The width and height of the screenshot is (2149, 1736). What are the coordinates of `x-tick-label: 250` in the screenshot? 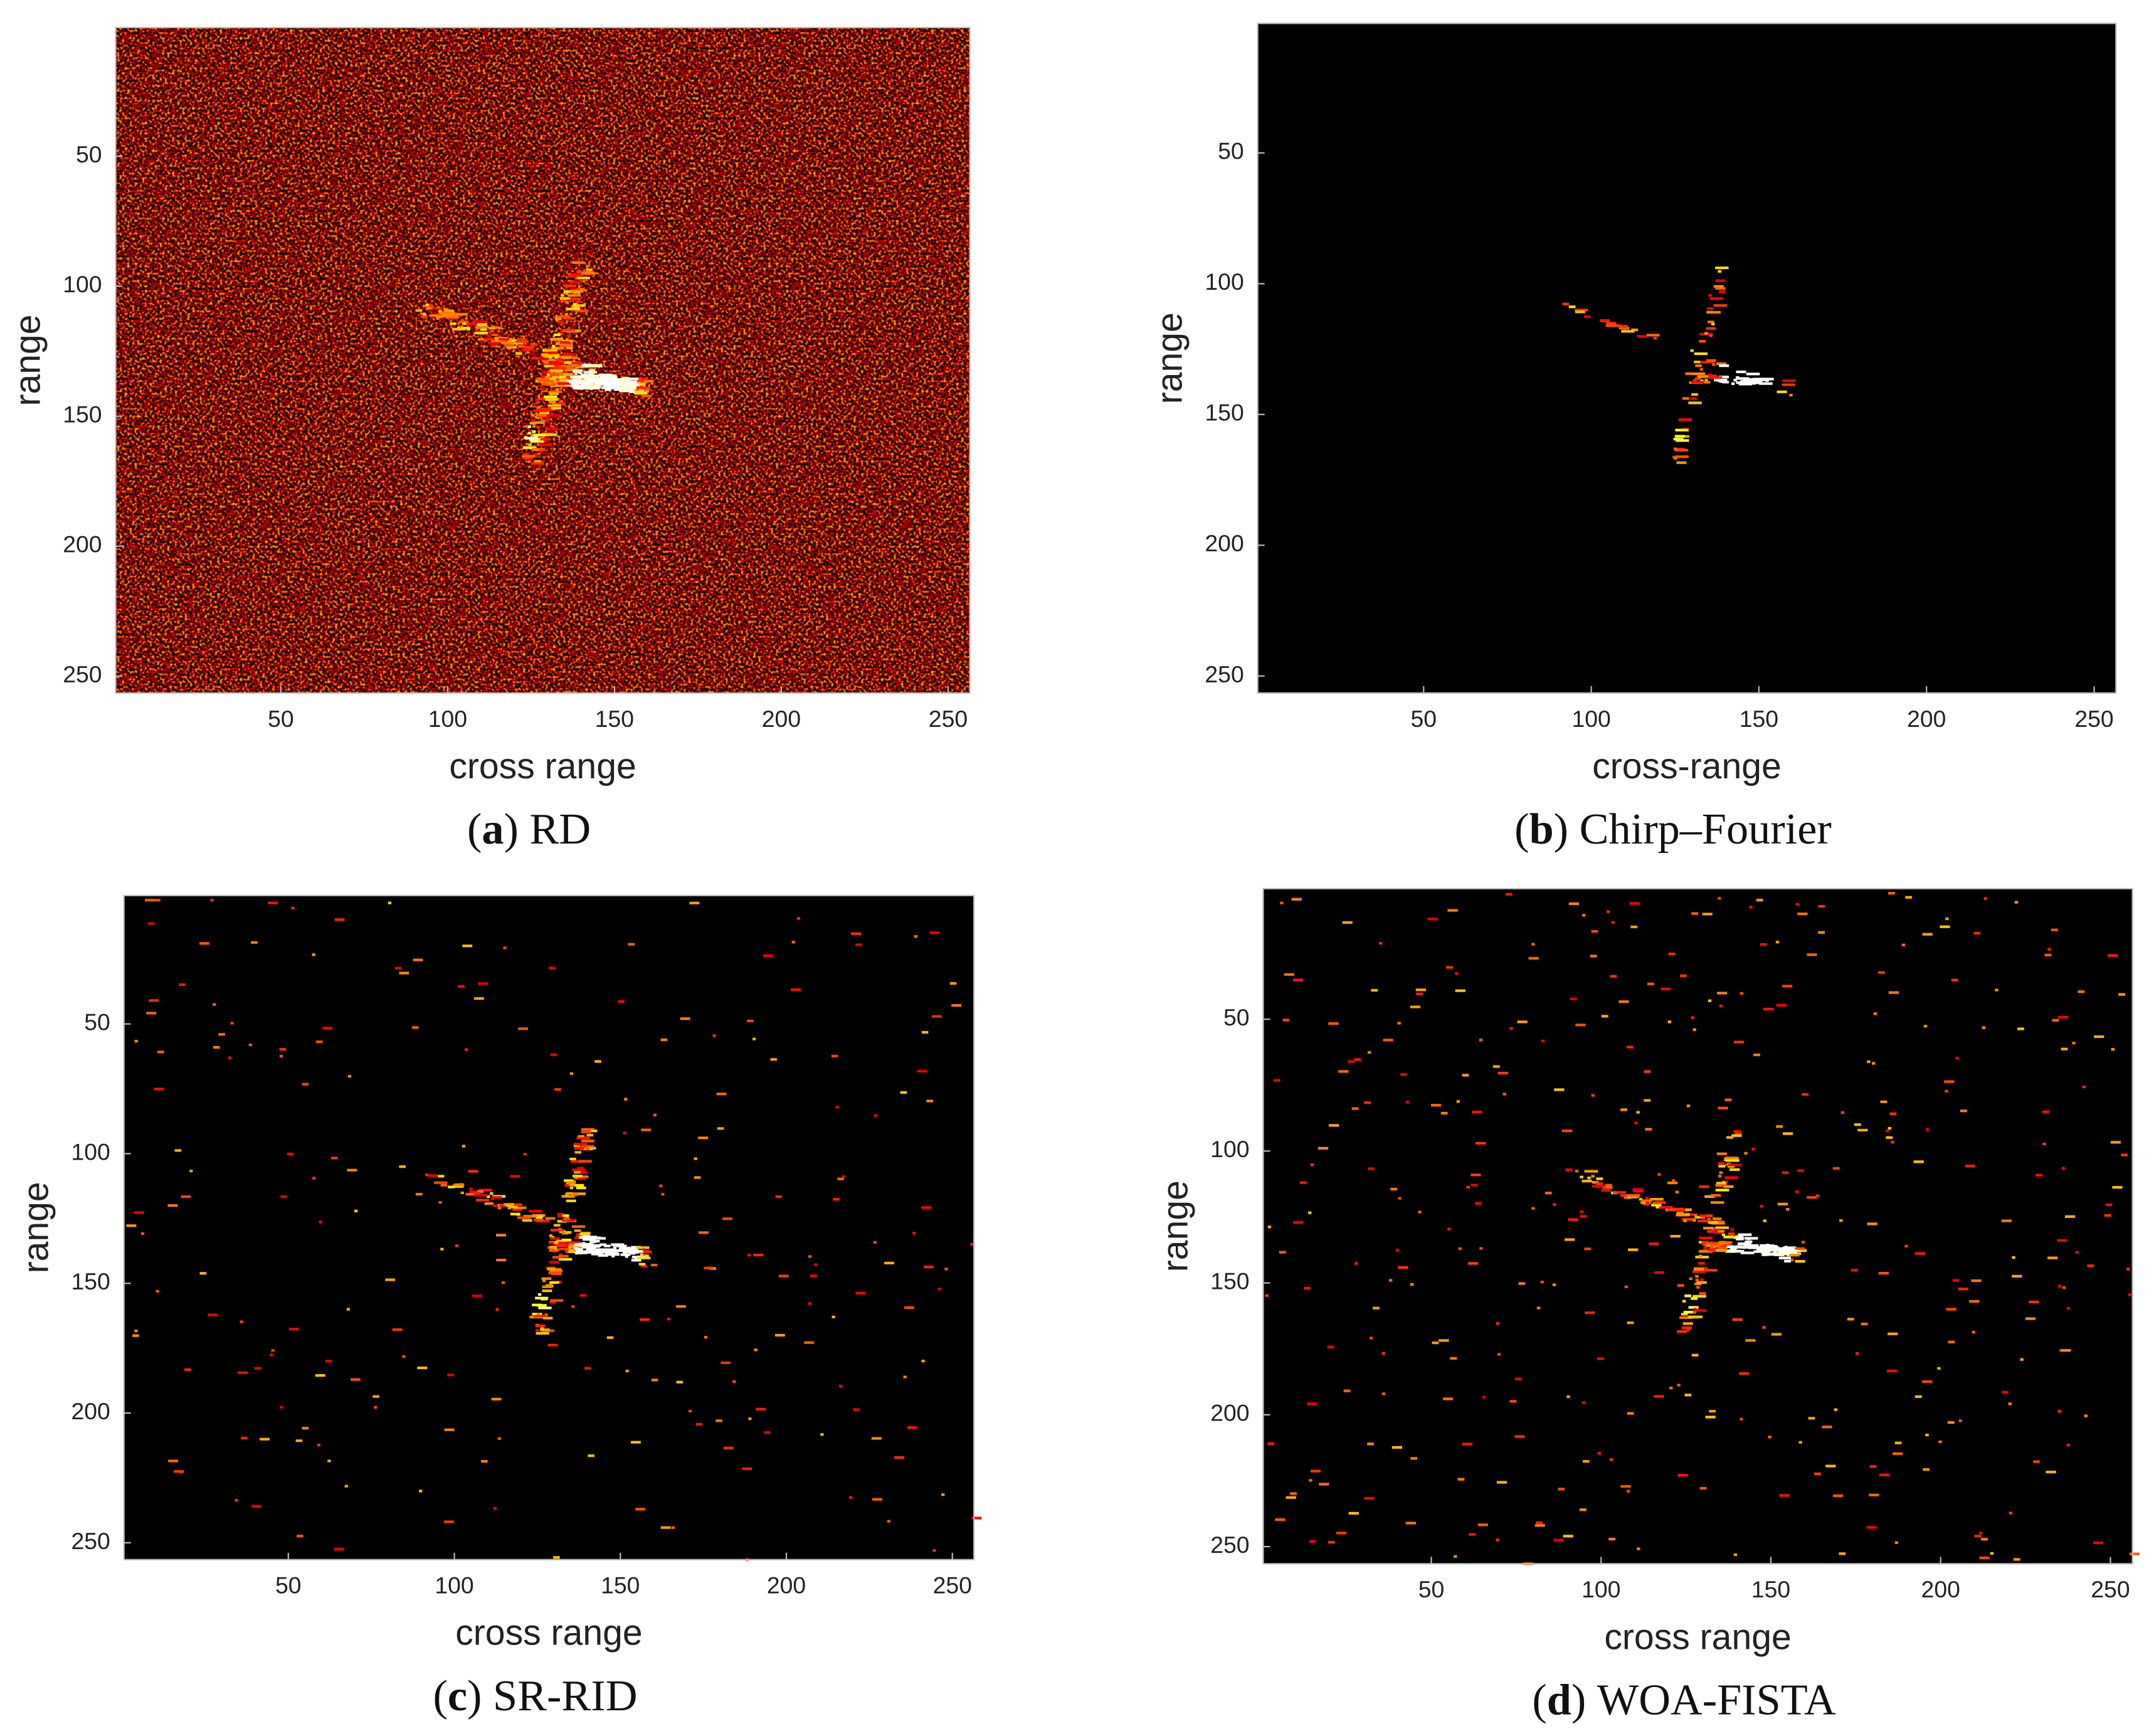 It's located at (2093, 719).